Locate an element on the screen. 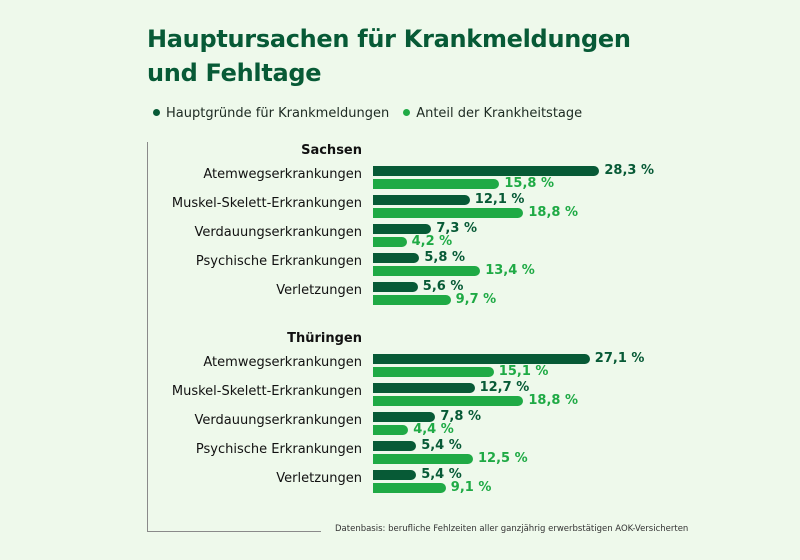 The height and width of the screenshot is (560, 800). value-label: 5,8 % is located at coordinates (444, 257).